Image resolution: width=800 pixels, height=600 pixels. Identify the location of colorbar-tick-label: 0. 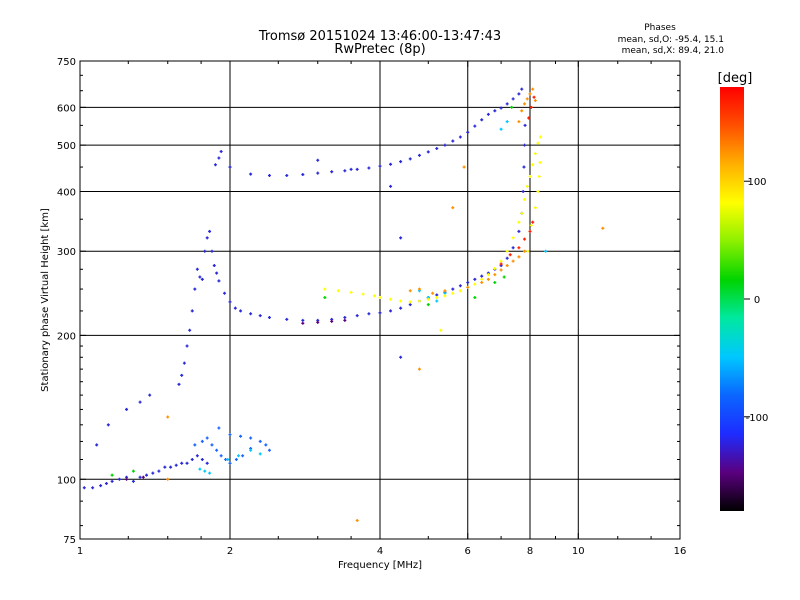
(757, 300).